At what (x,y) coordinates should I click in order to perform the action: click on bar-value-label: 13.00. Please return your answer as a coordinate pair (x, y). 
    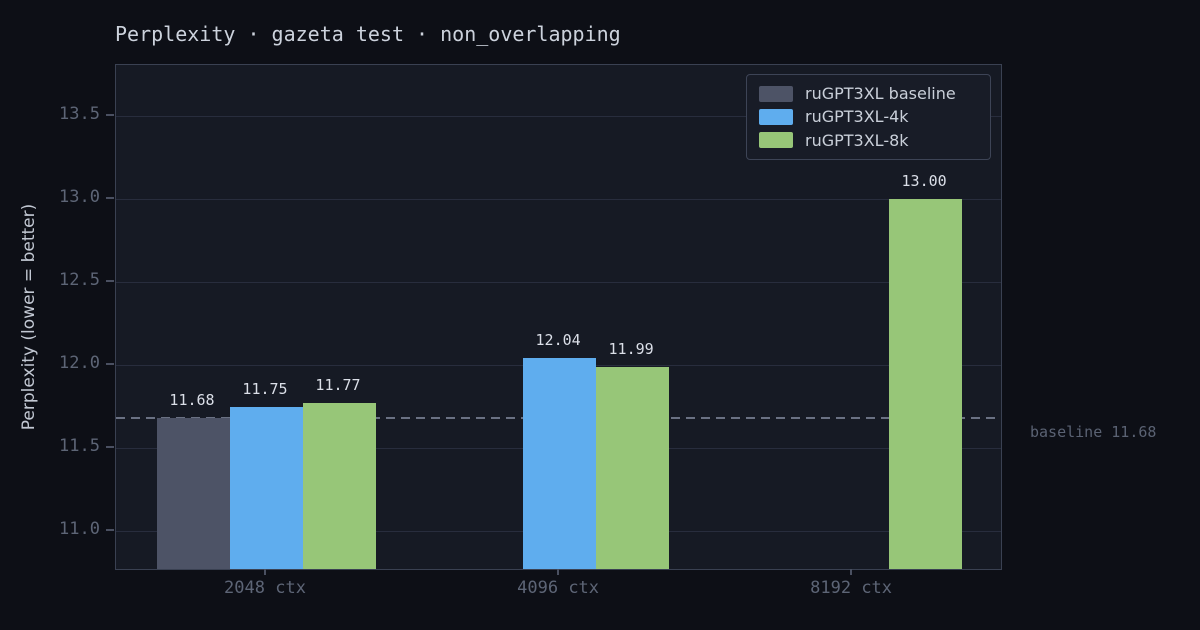
    Looking at the image, I should click on (924, 181).